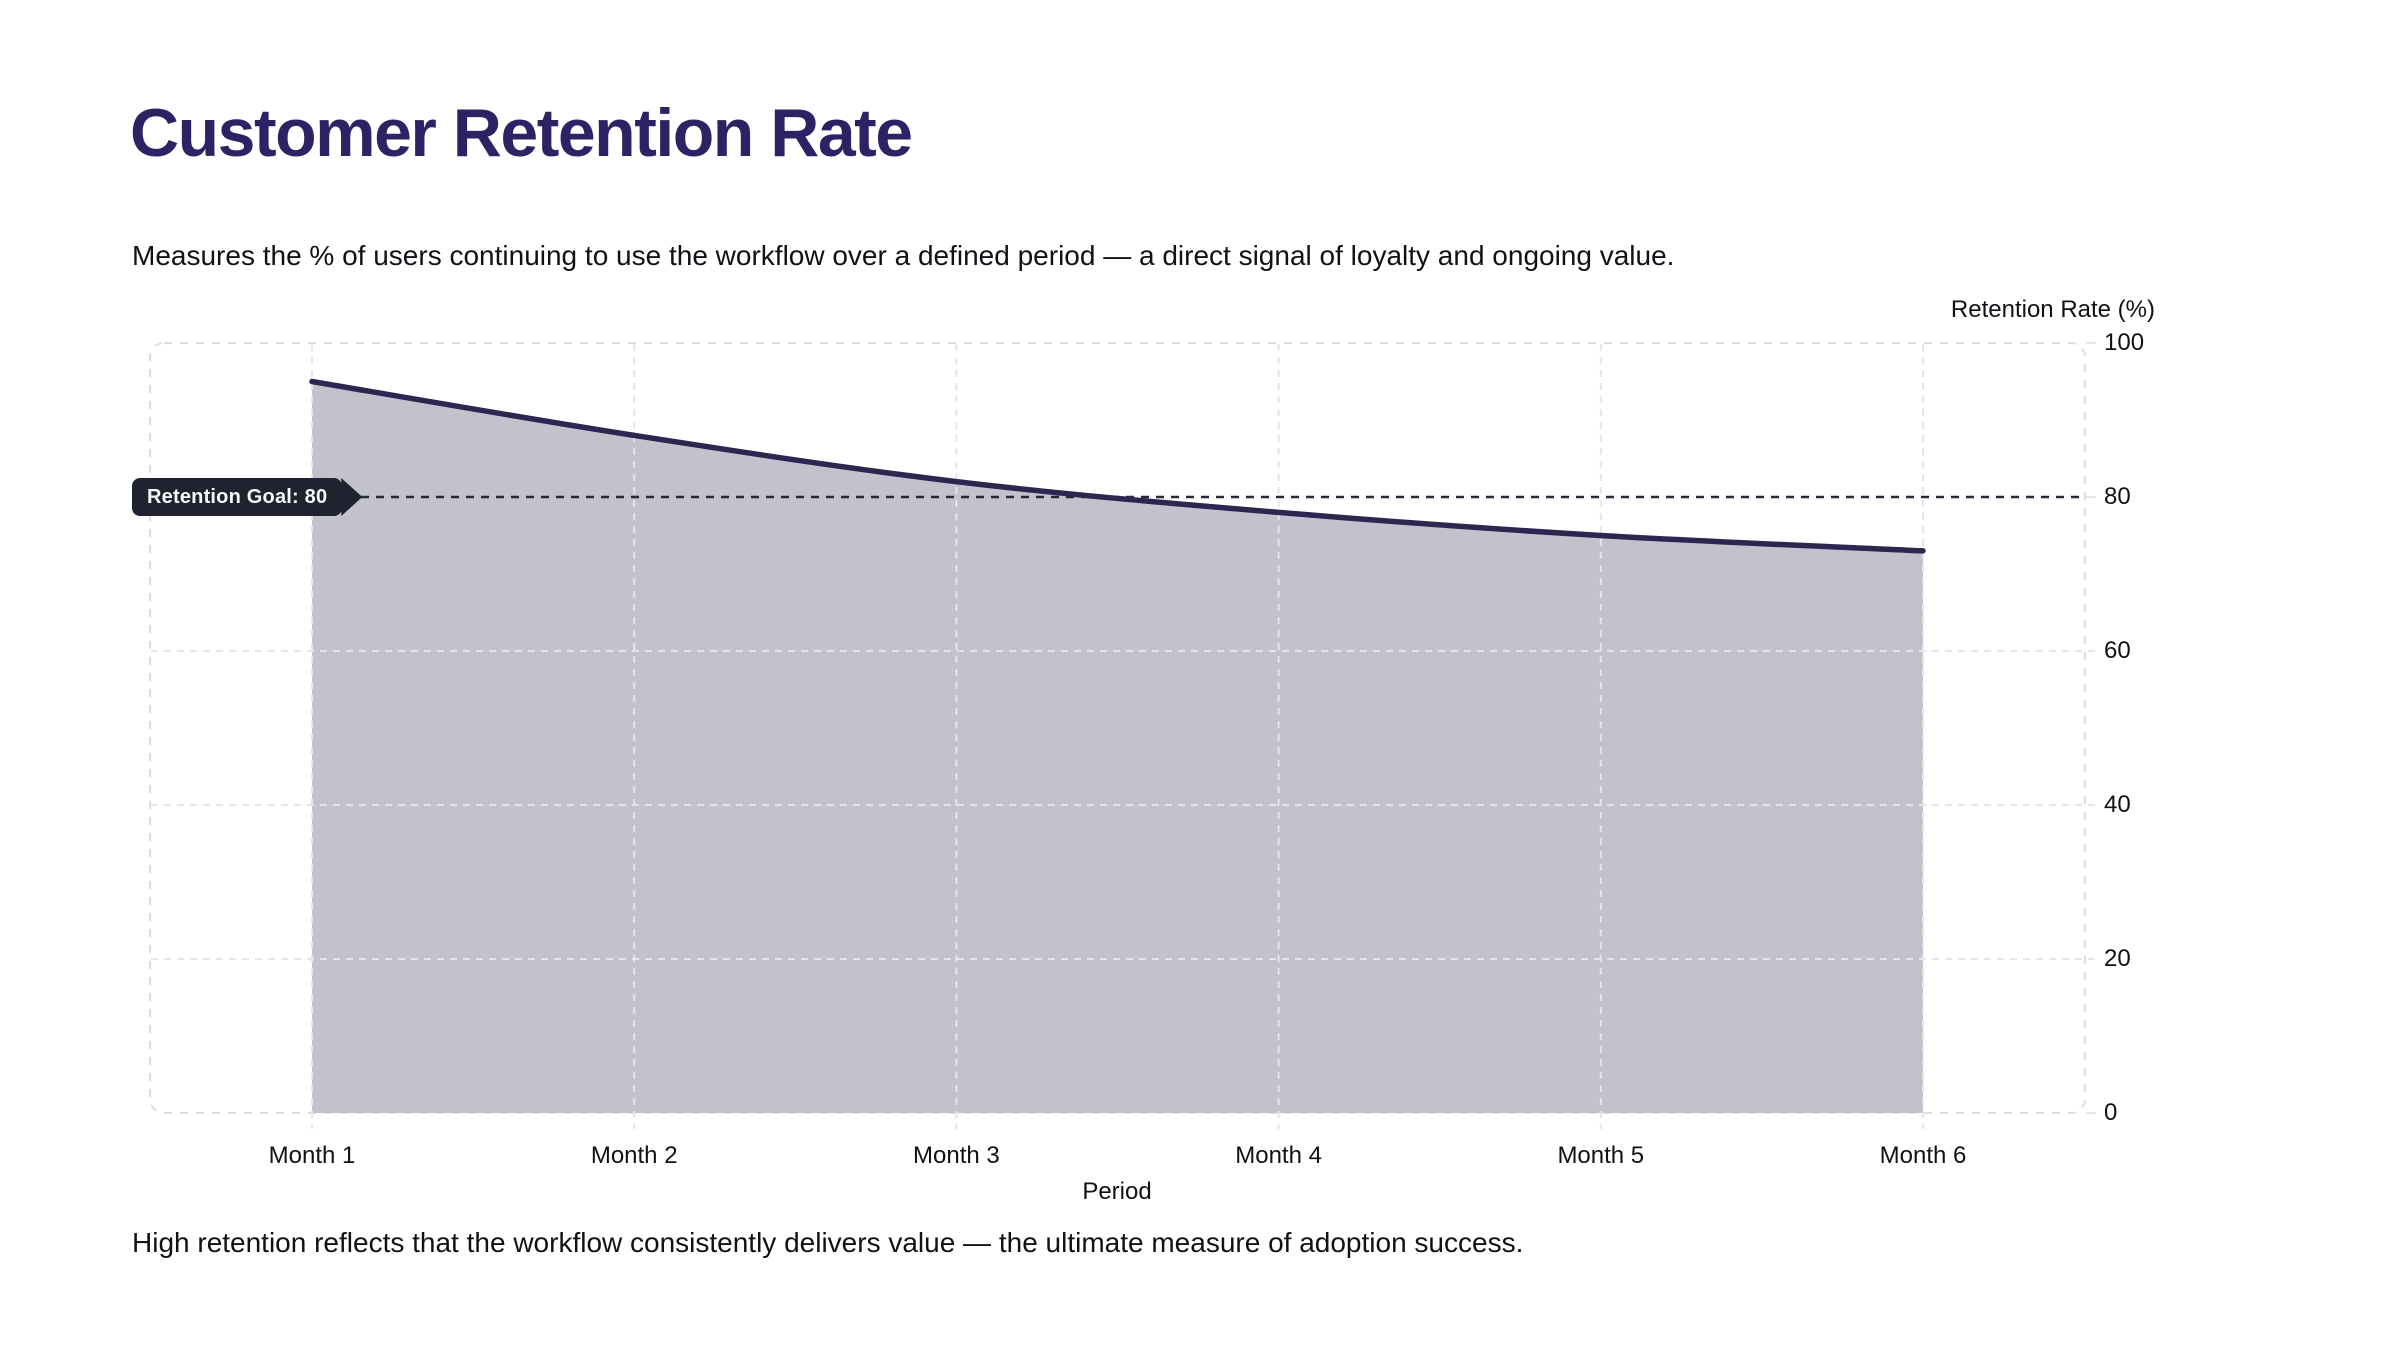 This screenshot has height=1350, width=2400. I want to click on y-tick-label: 40, so click(2117, 804).